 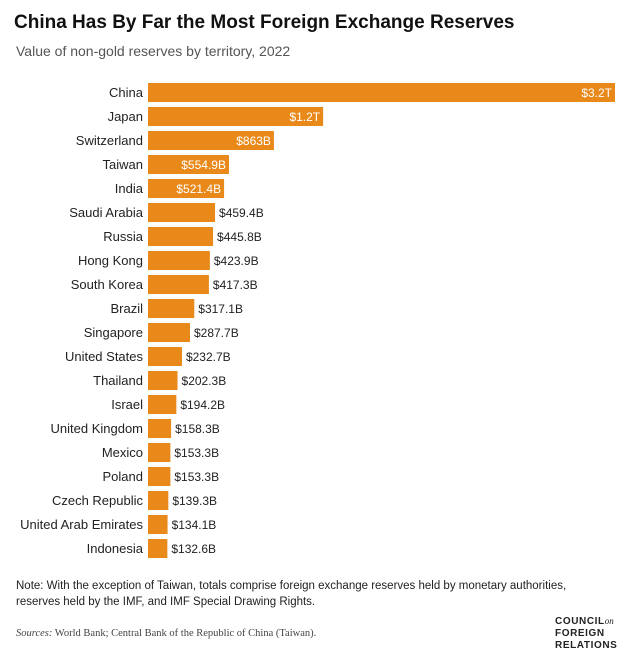 What do you see at coordinates (220, 309) in the screenshot?
I see `value-label-brazil: $317.1B` at bounding box center [220, 309].